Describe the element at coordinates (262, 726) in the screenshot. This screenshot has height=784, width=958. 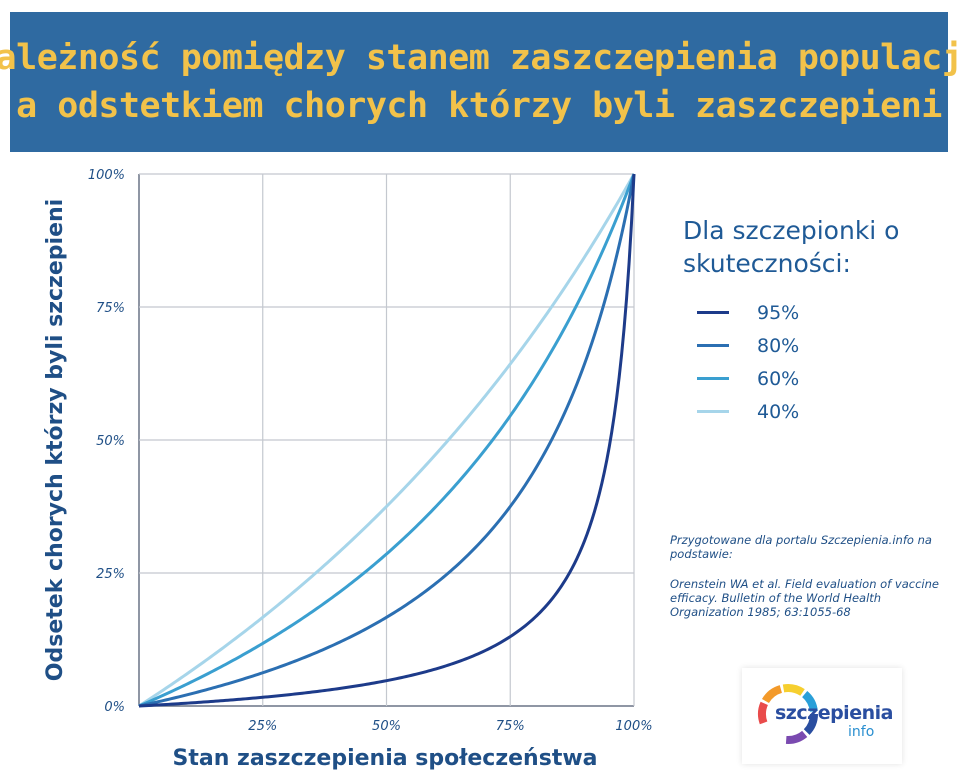
I see `x-tick-label: 25%` at that location.